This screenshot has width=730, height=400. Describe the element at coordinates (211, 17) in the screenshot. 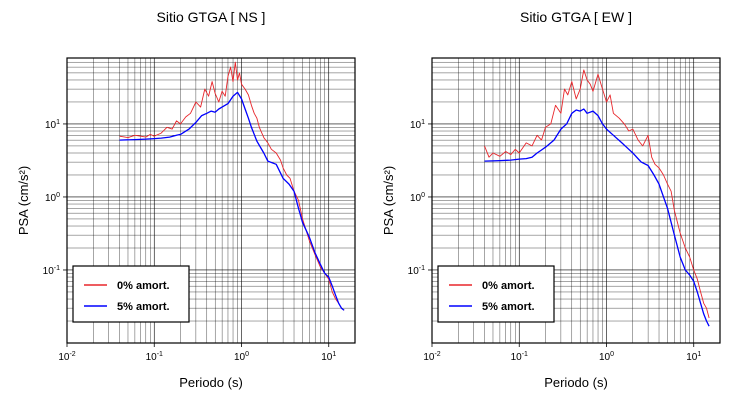

I see `chart-title: Sitio GTGA [ NS ]` at that location.